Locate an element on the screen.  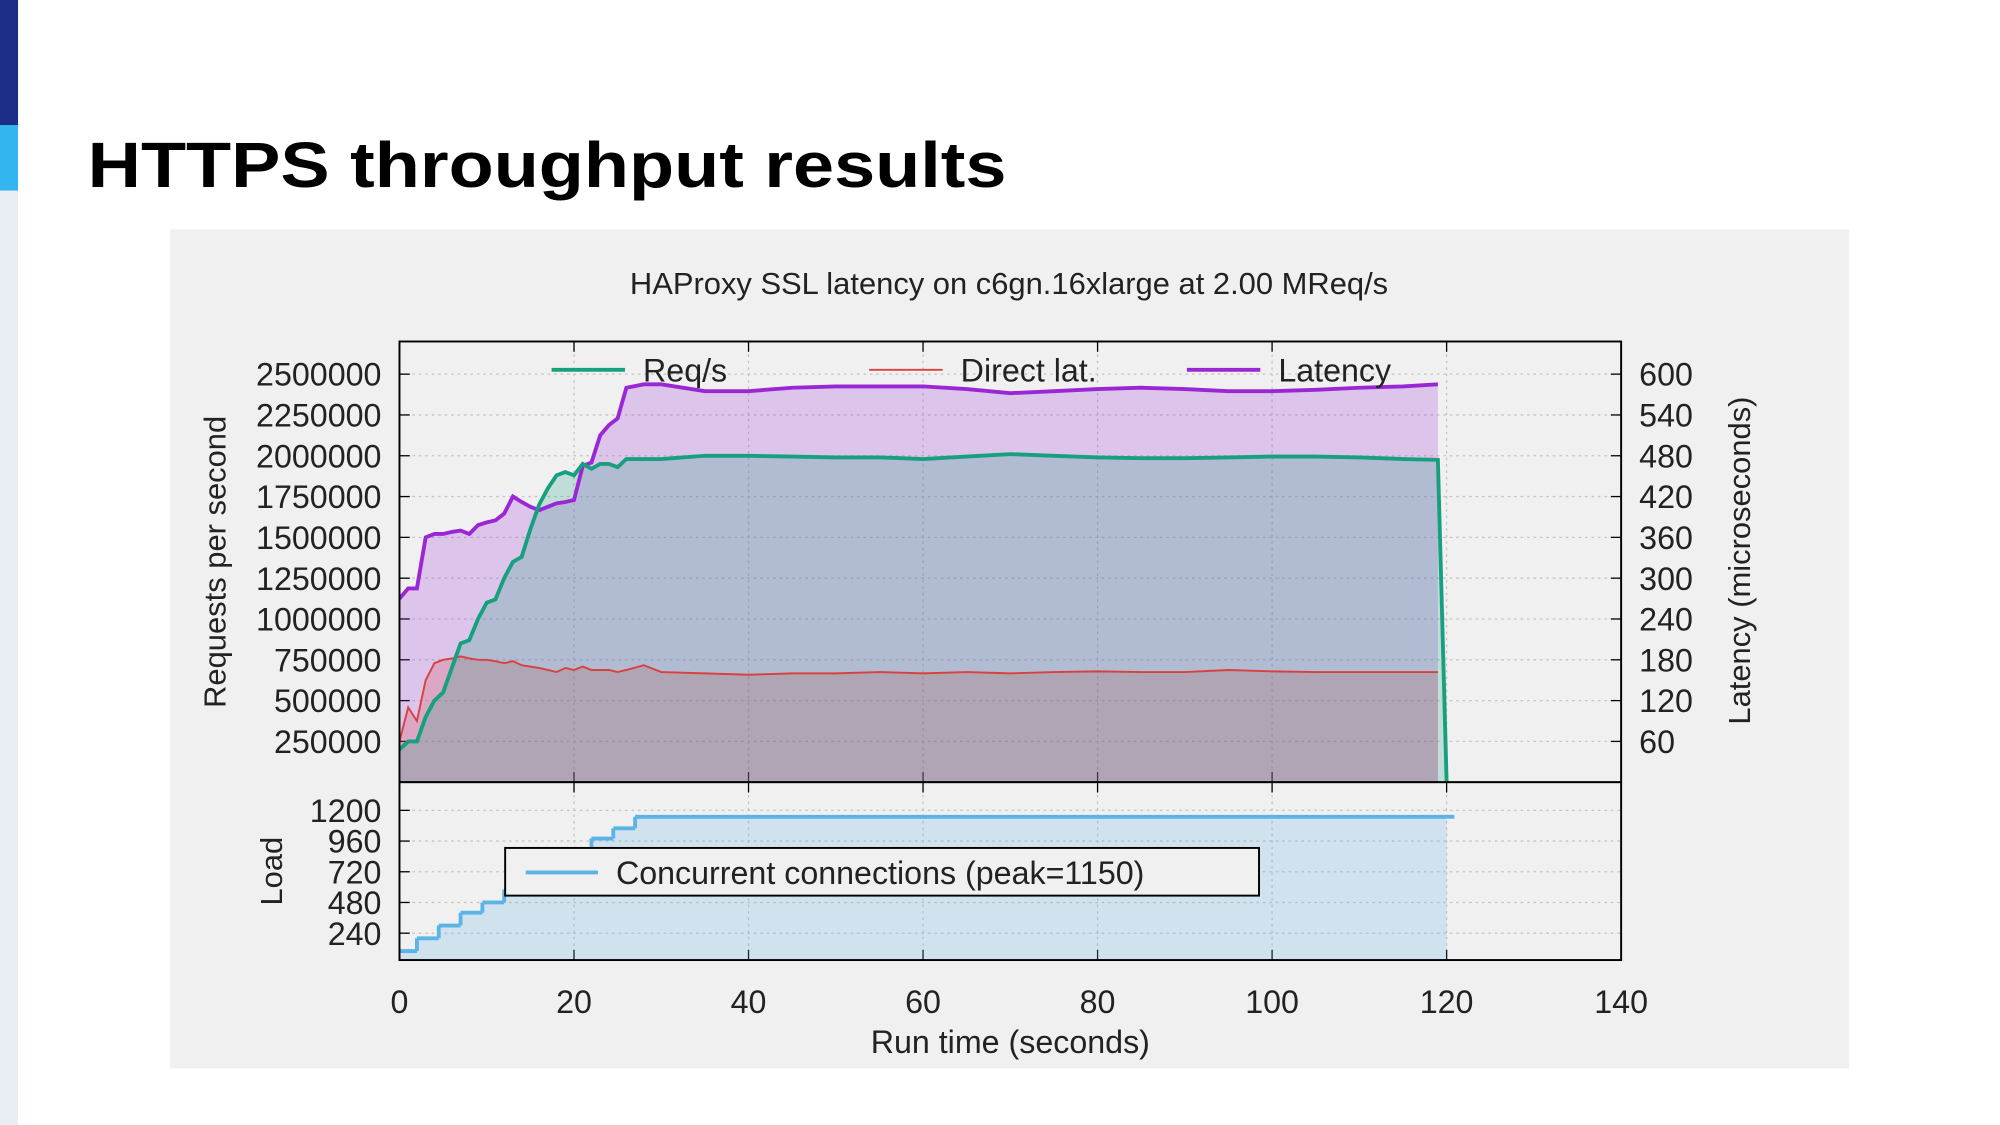
legend-label: Concurrent connections (peak=1150) is located at coordinates (880, 873).